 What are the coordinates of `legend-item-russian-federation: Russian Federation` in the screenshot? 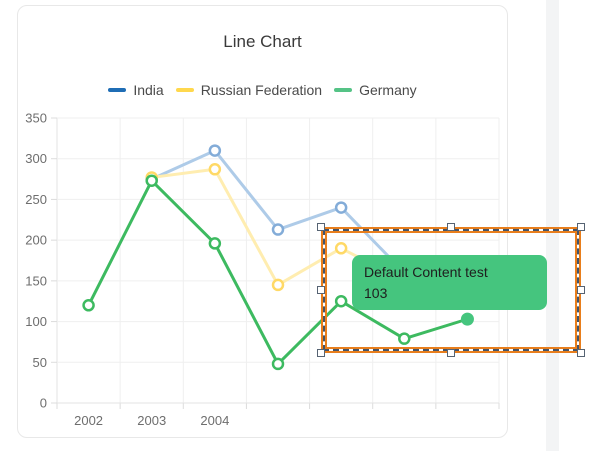 It's located at (249, 90).